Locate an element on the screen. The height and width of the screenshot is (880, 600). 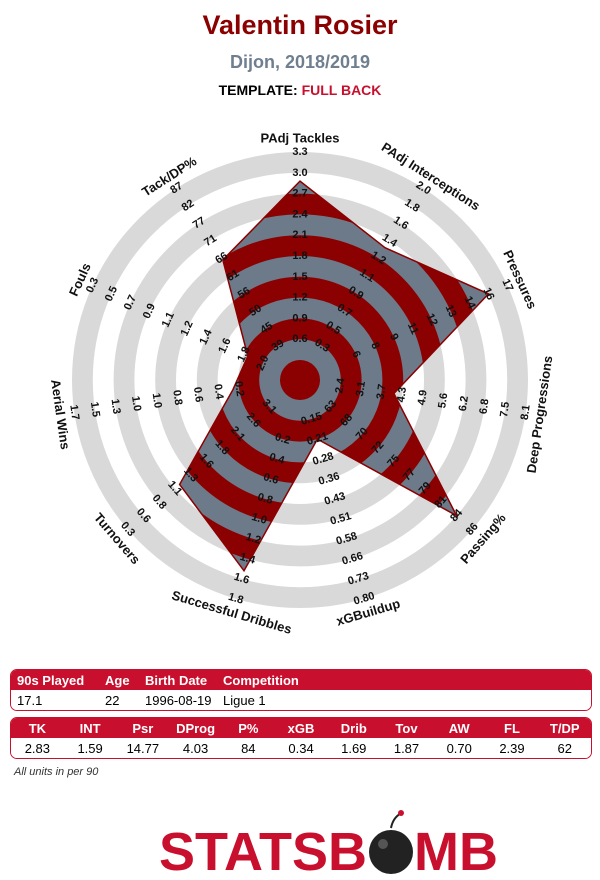
tick-label: 6.2 is located at coordinates (464, 403).